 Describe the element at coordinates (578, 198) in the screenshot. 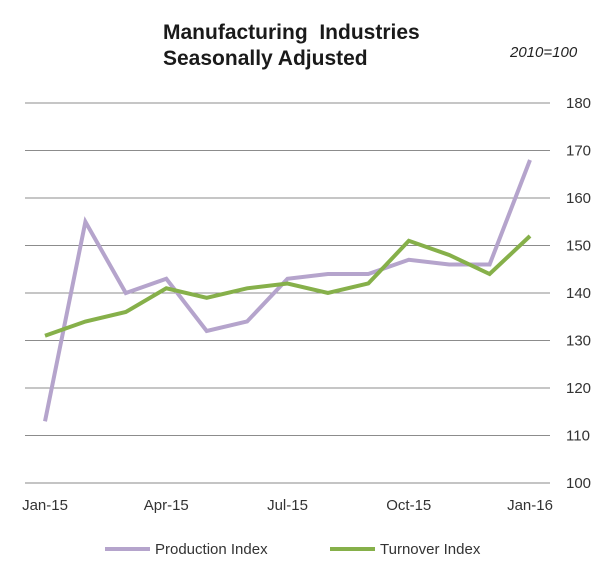

I see `y-tick-label-160: 160` at that location.